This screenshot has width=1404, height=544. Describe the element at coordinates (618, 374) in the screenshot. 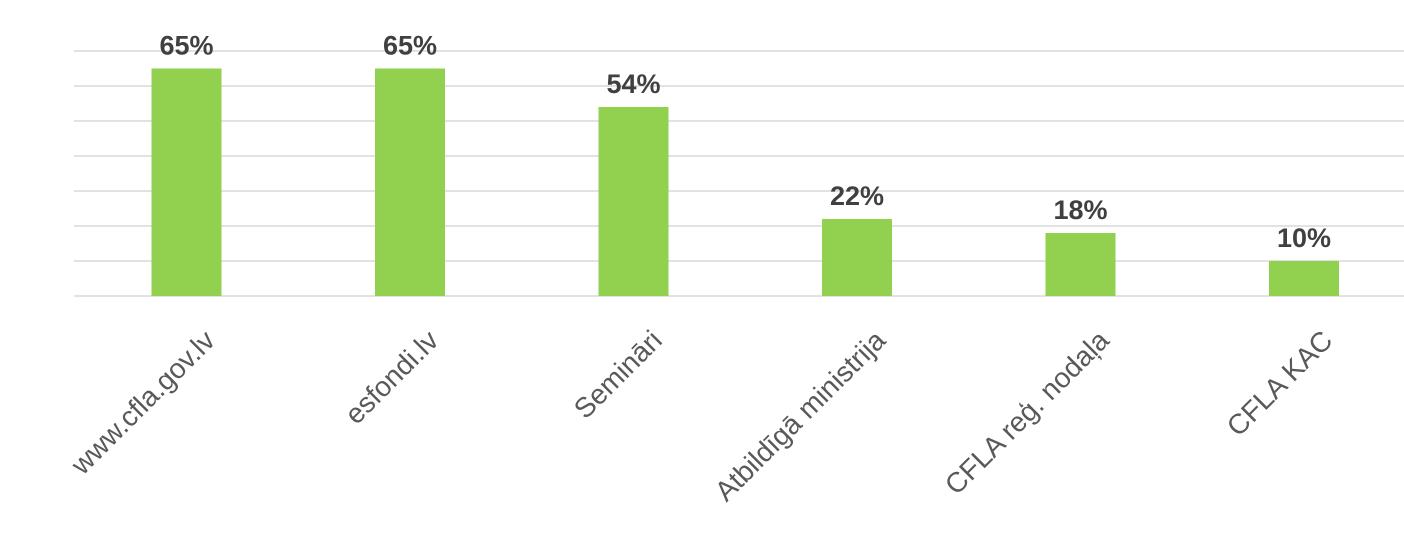

I see `category-label-2: Semināri` at that location.